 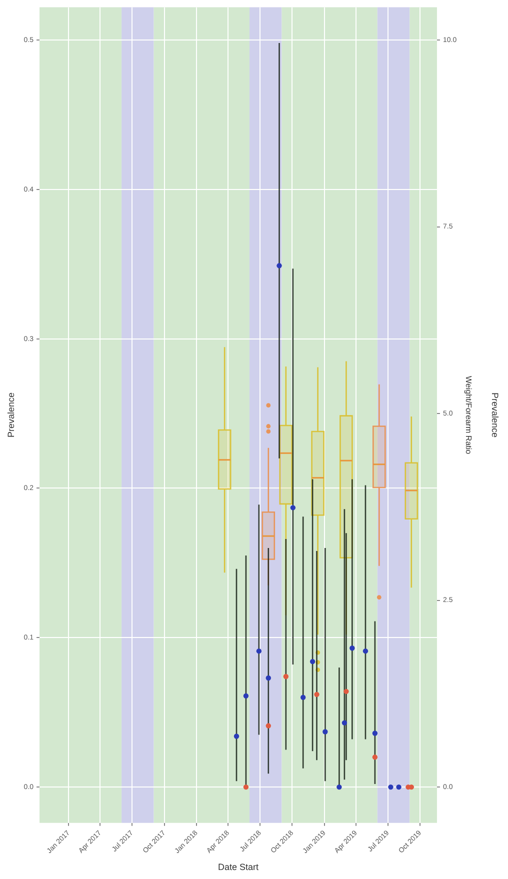 I want to click on y3-axis-title: Prevalence, so click(x=495, y=415).